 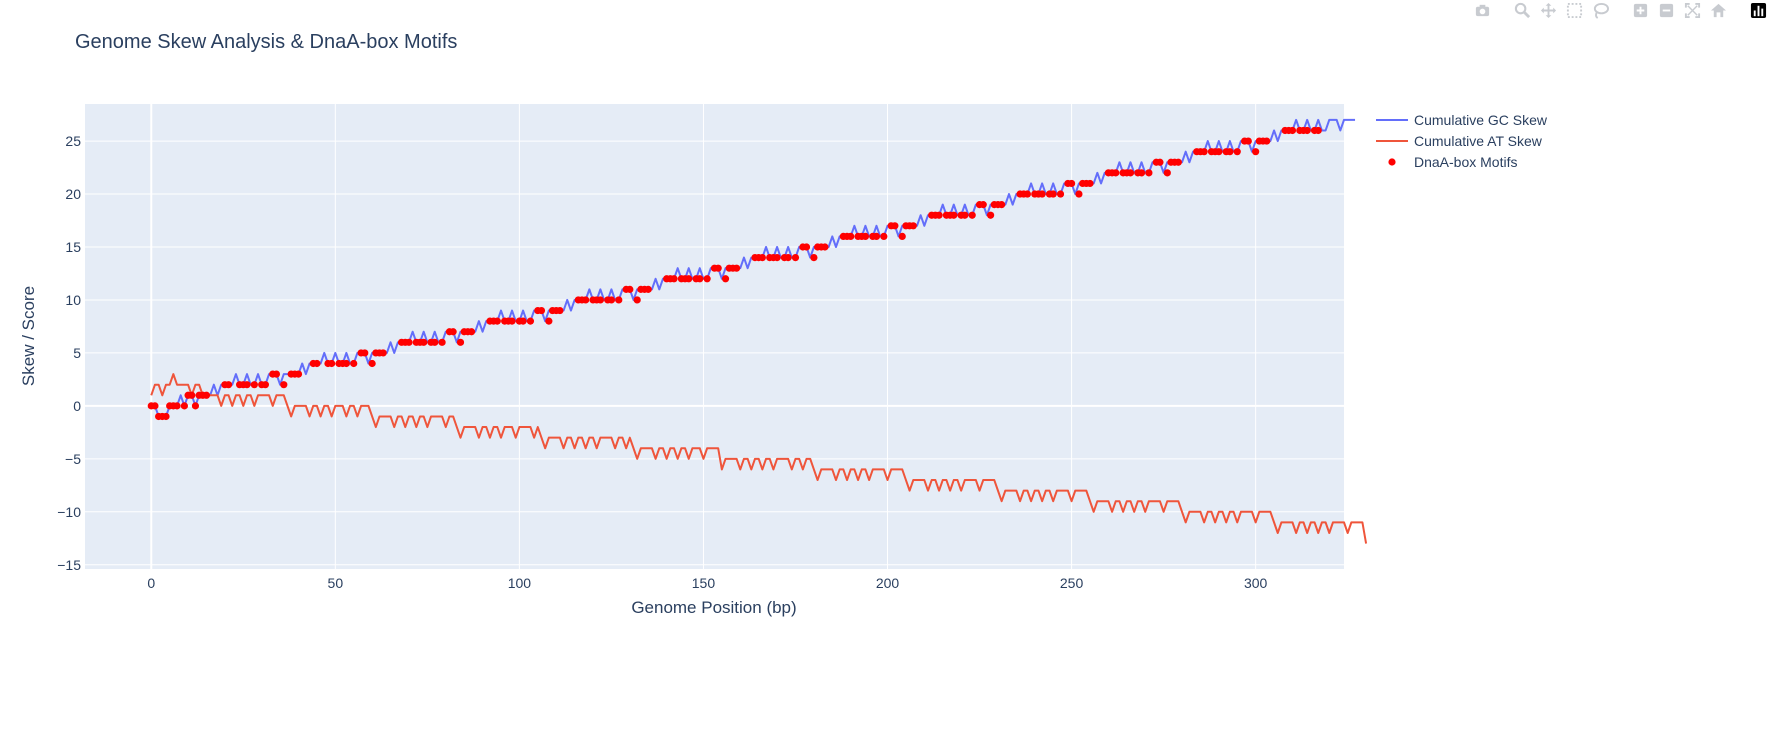 What do you see at coordinates (1640, 10) in the screenshot?
I see `zoom-in-button` at bounding box center [1640, 10].